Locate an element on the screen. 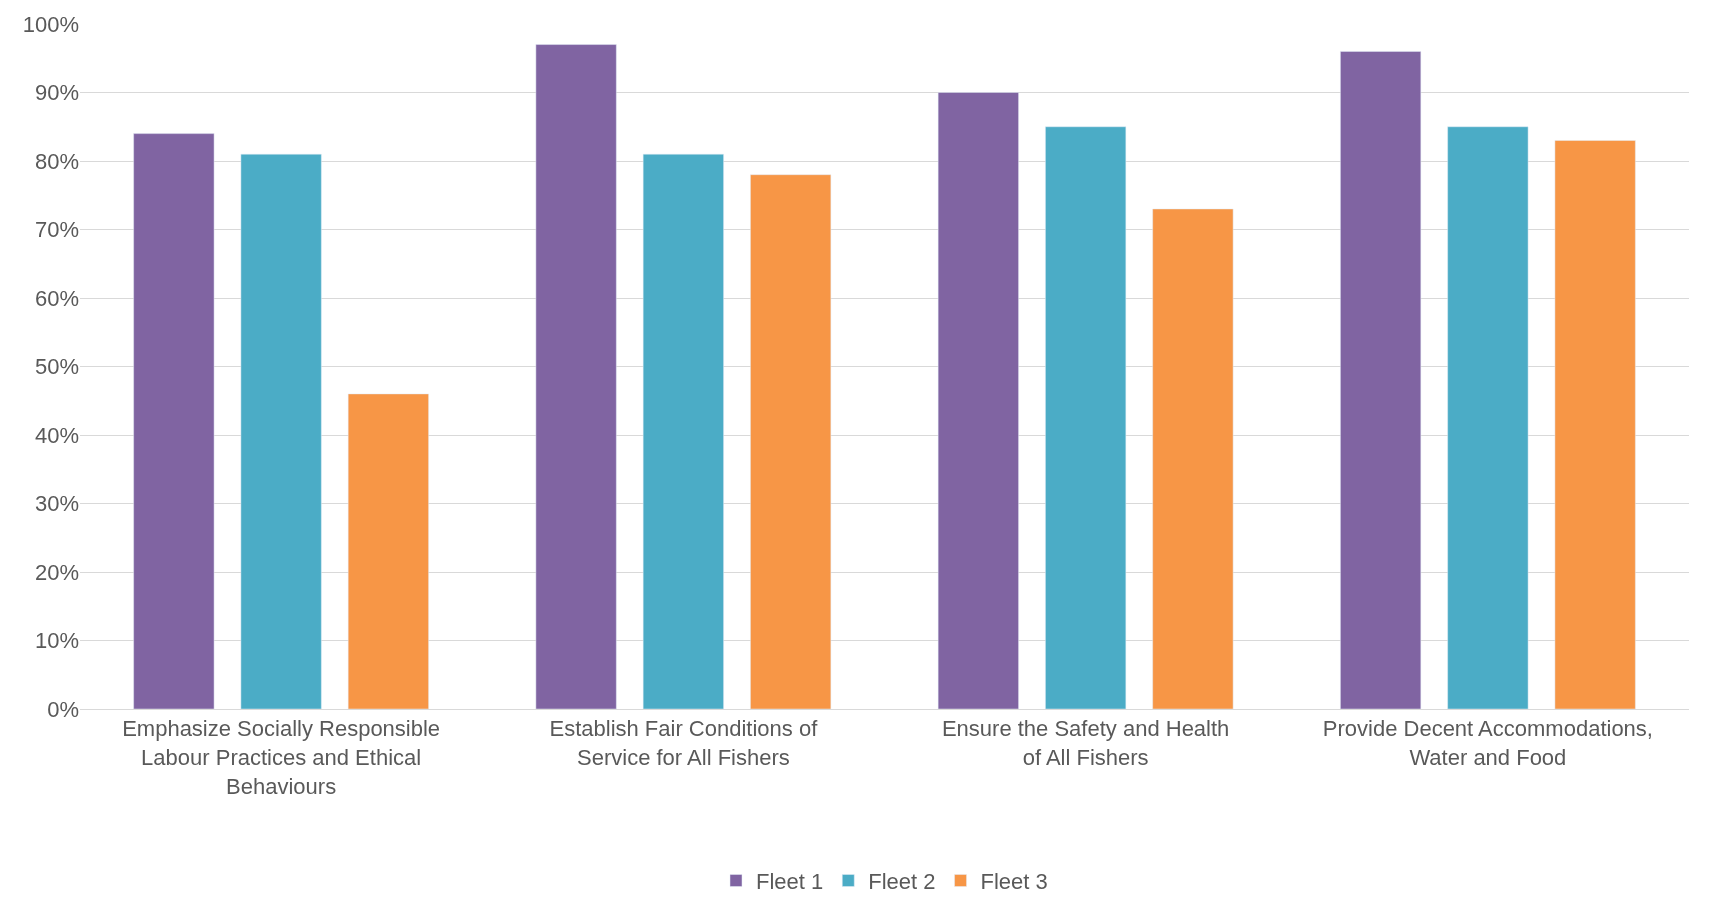 The image size is (1709, 914). y-tick-label: 0% is located at coordinates (63, 709).